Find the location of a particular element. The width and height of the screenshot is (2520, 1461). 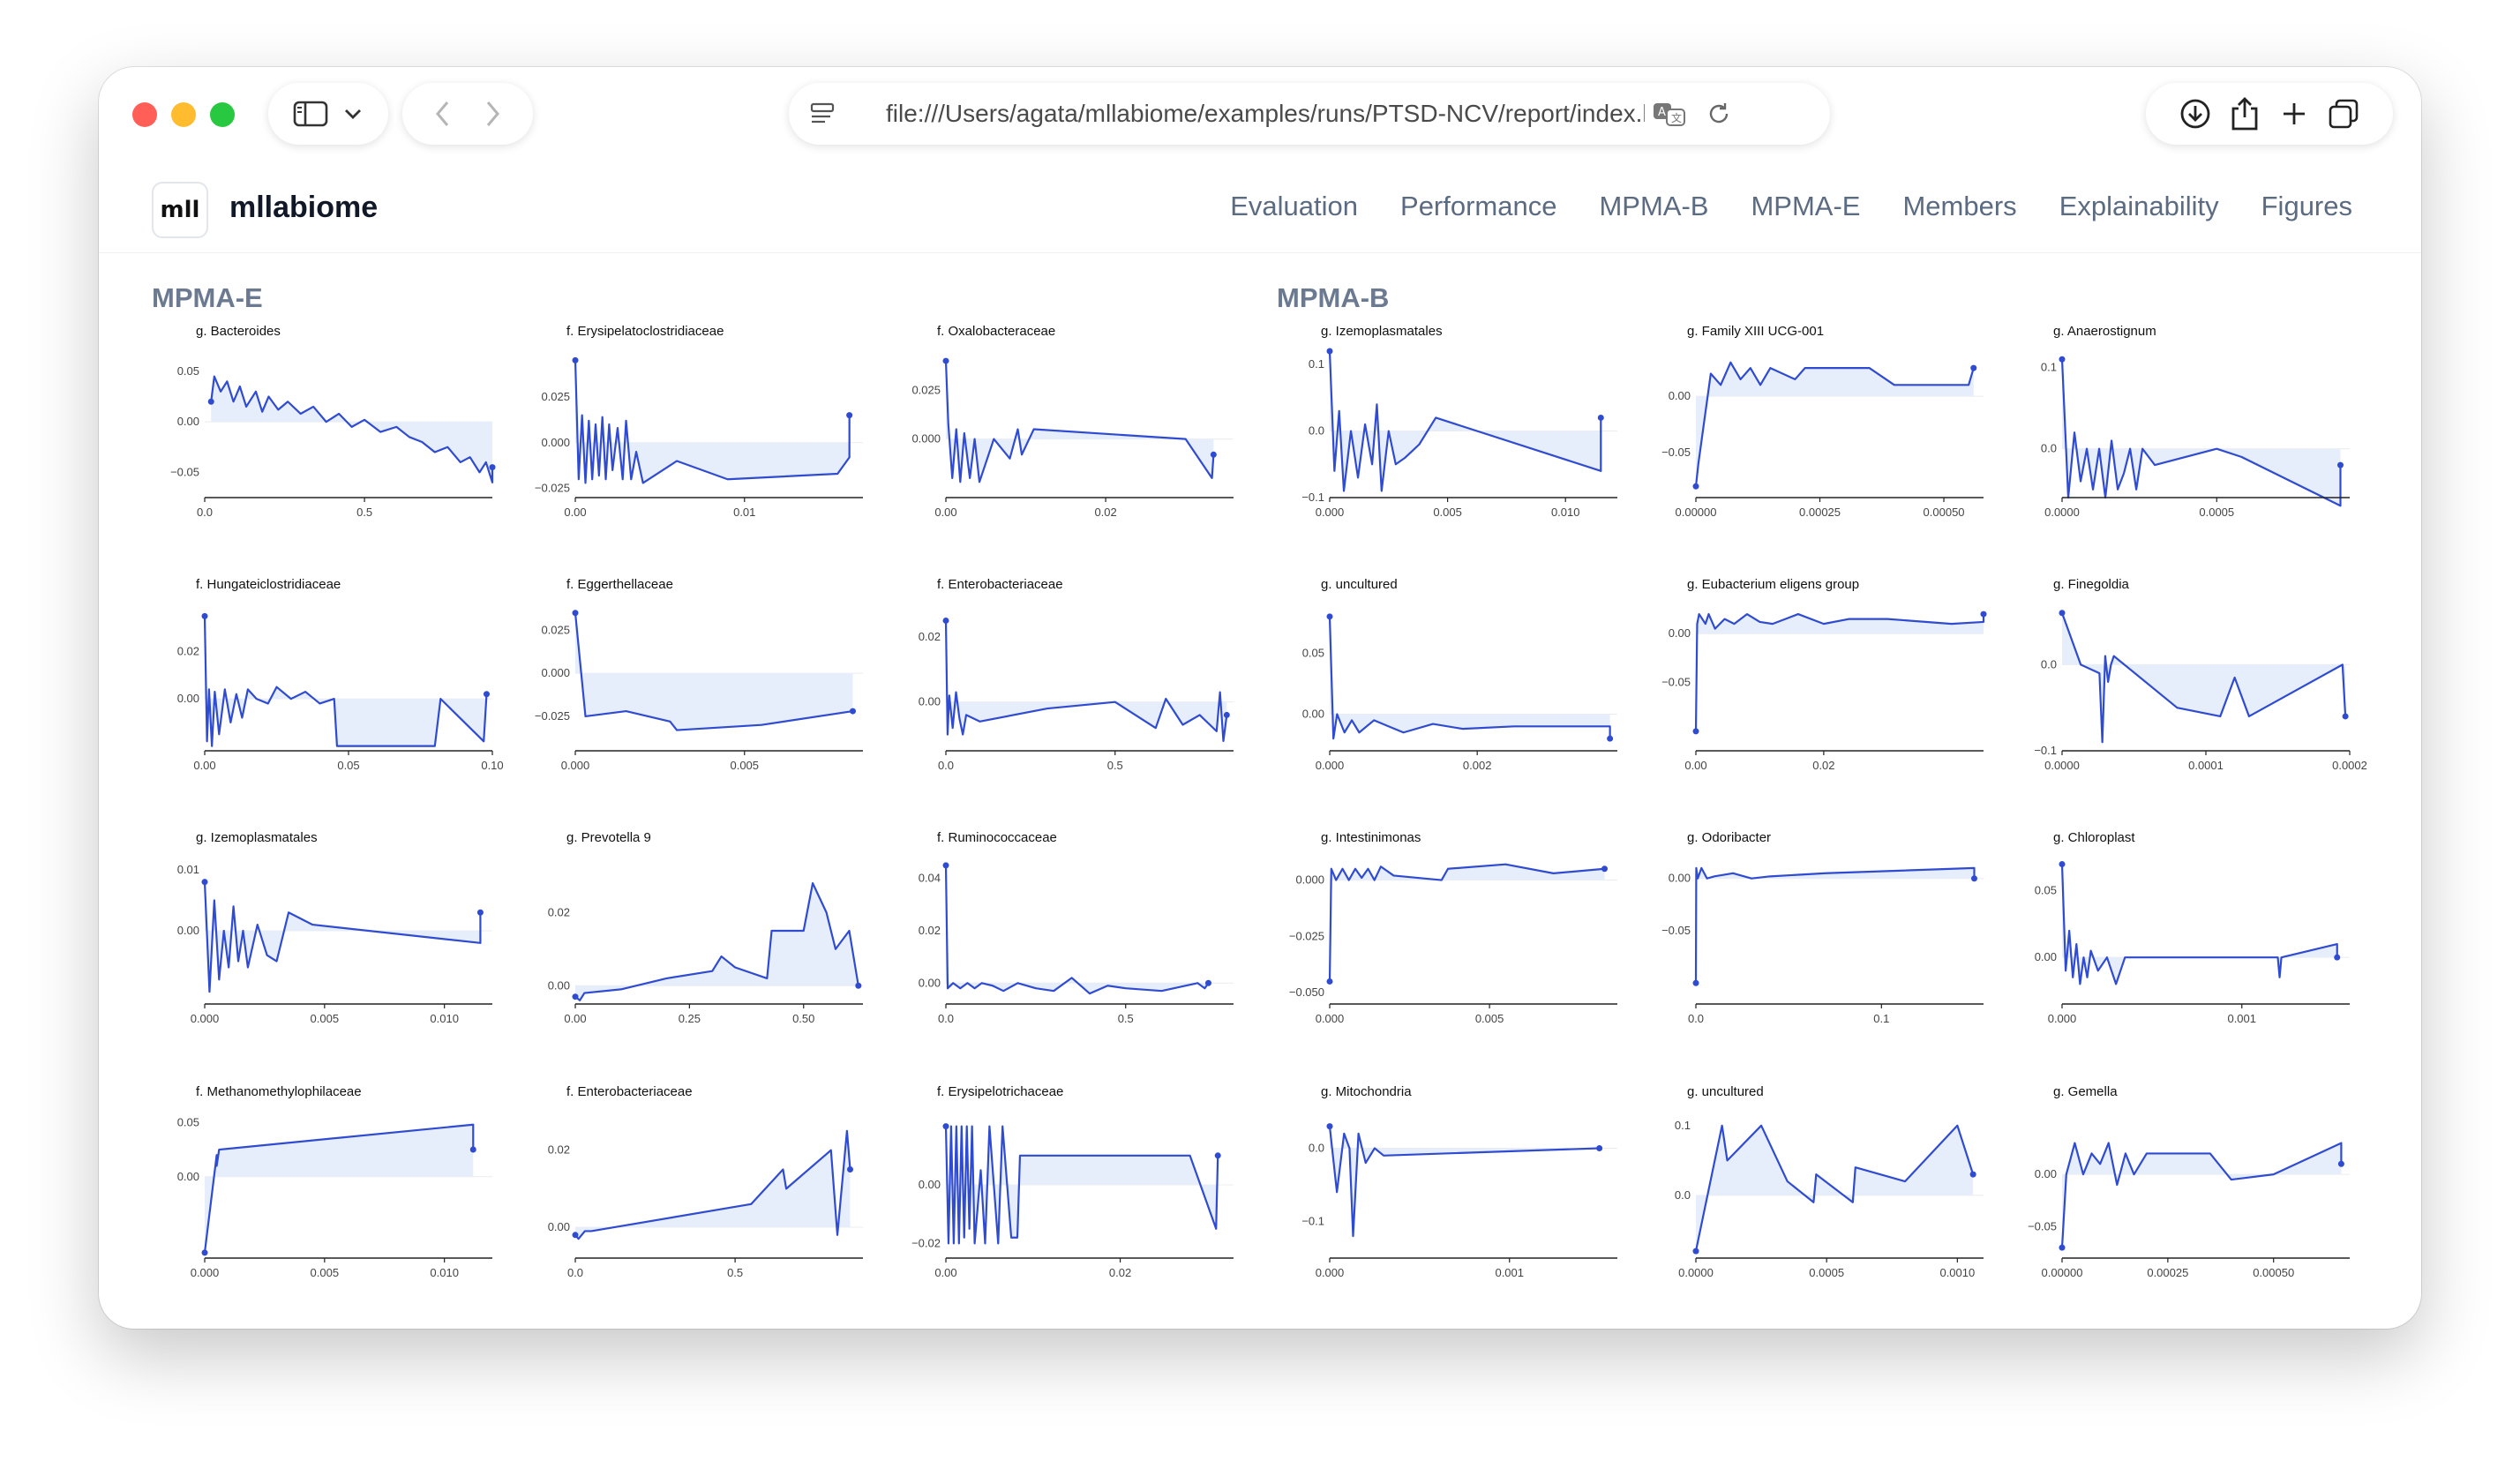

nav-performance: Performance is located at coordinates (1478, 206).